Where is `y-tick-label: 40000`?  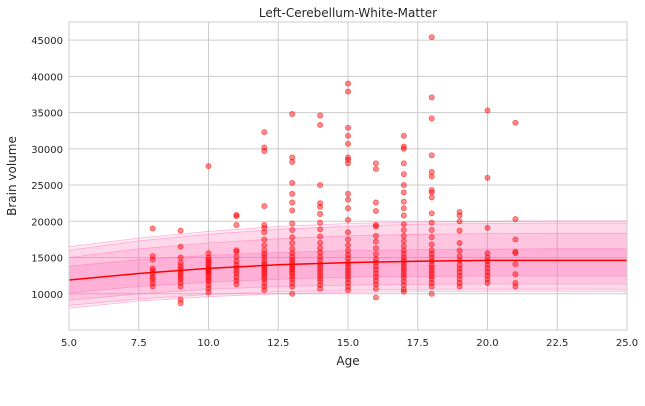
y-tick-label: 40000 is located at coordinates (47, 77).